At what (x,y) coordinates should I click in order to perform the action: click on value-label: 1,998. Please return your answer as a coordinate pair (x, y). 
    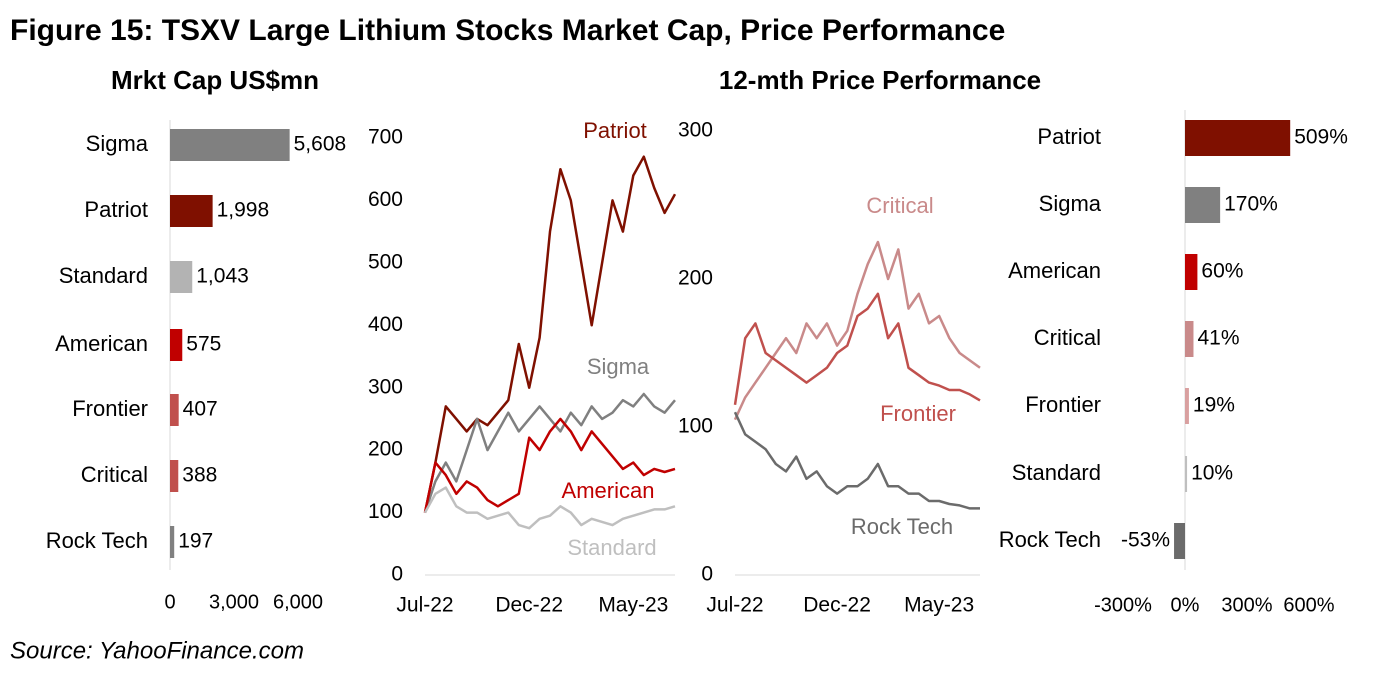
    Looking at the image, I should click on (243, 210).